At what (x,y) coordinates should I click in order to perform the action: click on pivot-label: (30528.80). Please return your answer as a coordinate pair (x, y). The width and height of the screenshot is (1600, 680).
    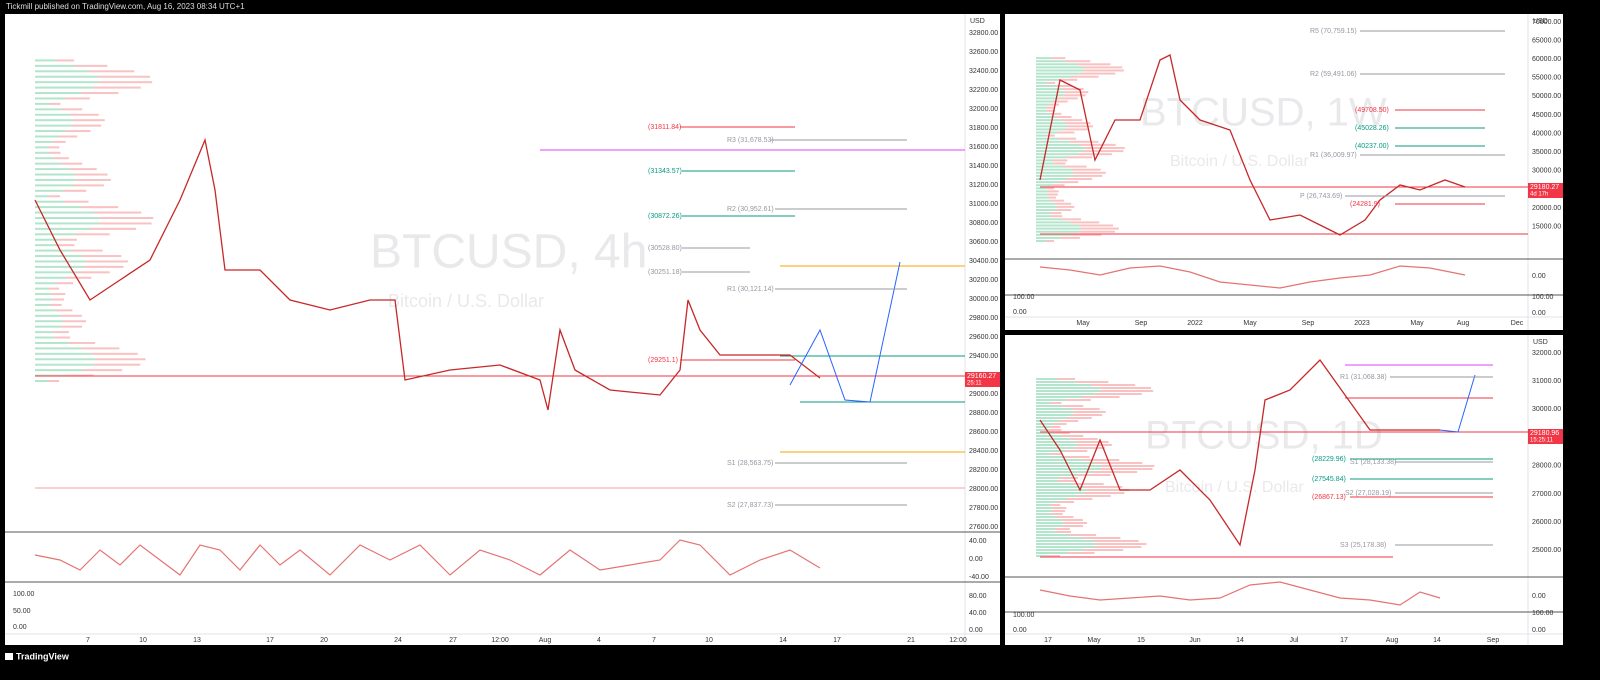
    Looking at the image, I should click on (665, 248).